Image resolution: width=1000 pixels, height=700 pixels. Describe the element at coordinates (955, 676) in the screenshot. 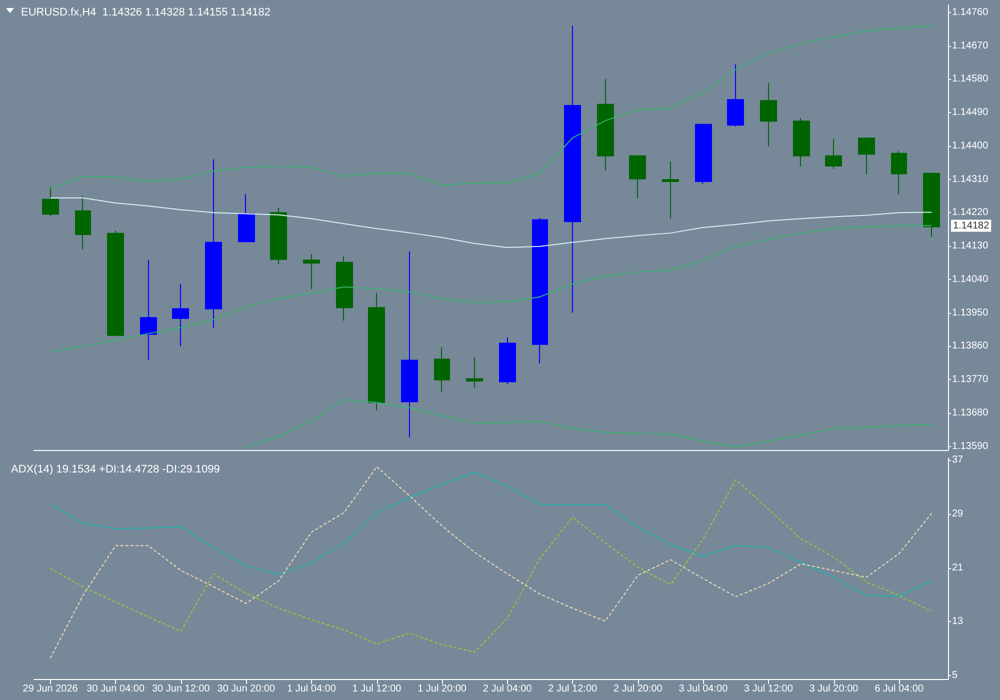

I see `y-tick-label: 5` at that location.